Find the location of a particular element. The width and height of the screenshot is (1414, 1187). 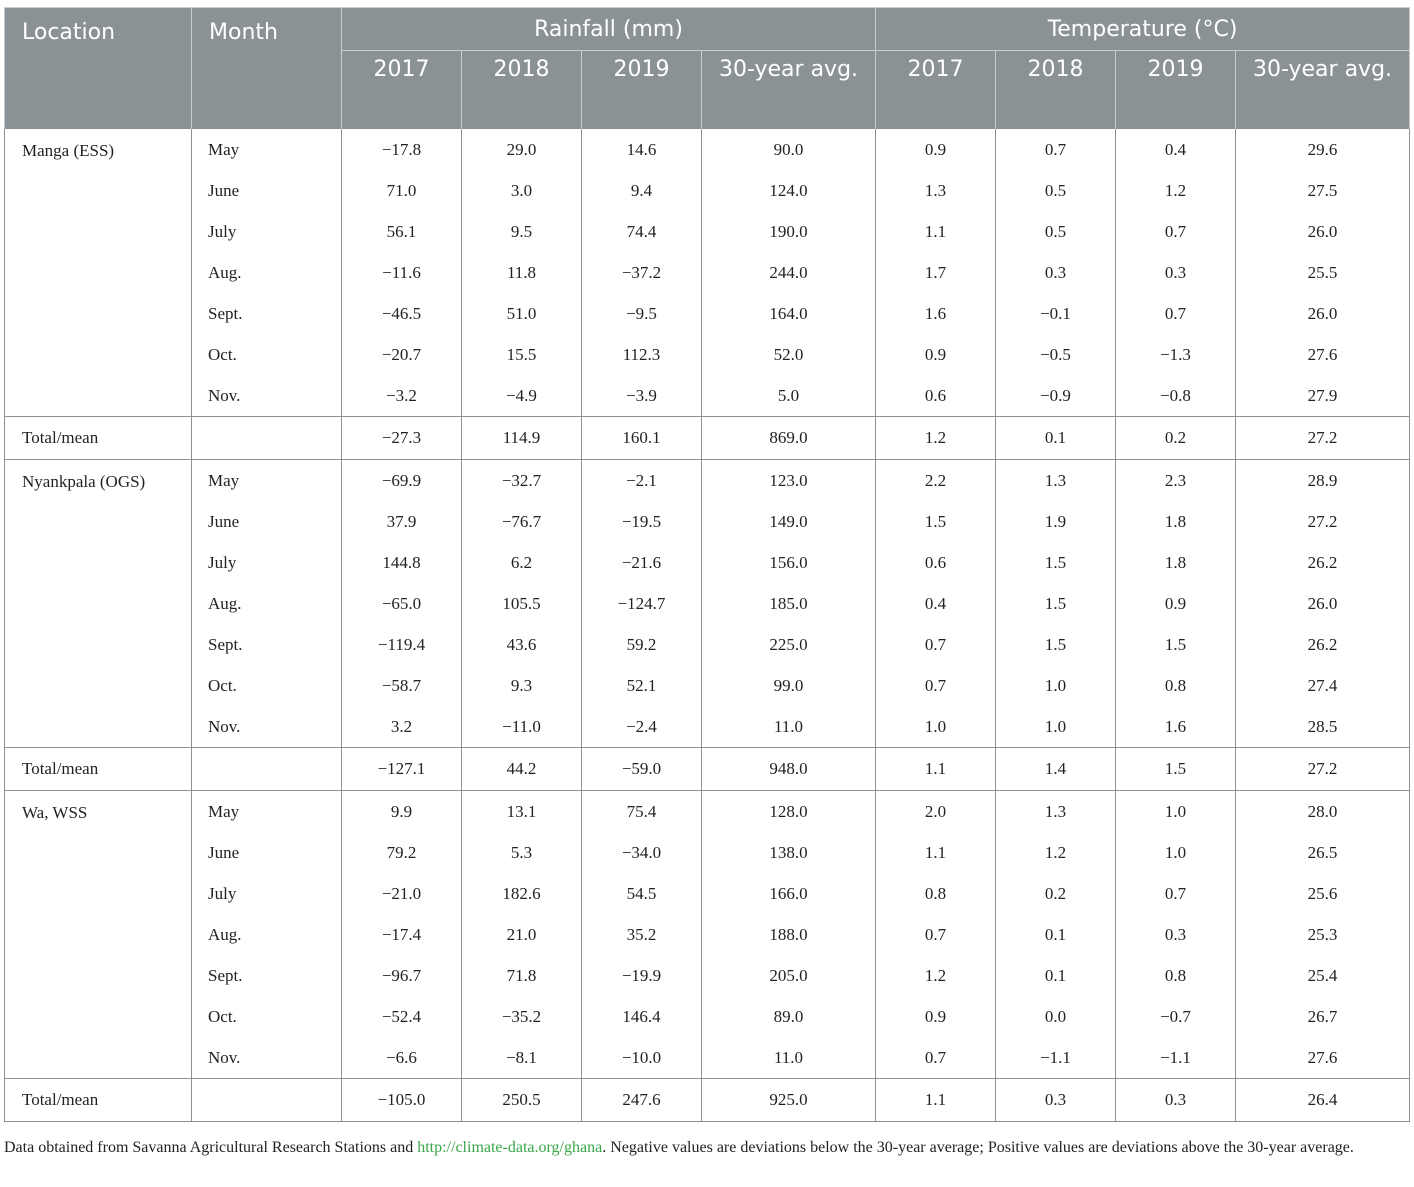

table-row: Aug. −17.4 21.0 35.2 188.0 0.7 0.1 0.3 25.3 is located at coordinates (708, 934).